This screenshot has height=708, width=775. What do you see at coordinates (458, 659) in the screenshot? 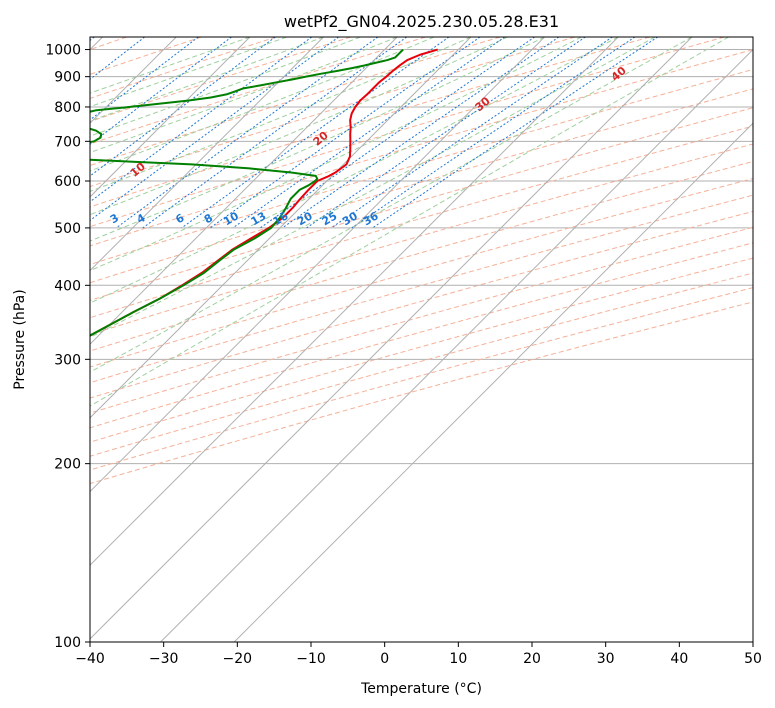
I see `x-tick-label: 10` at bounding box center [458, 659].